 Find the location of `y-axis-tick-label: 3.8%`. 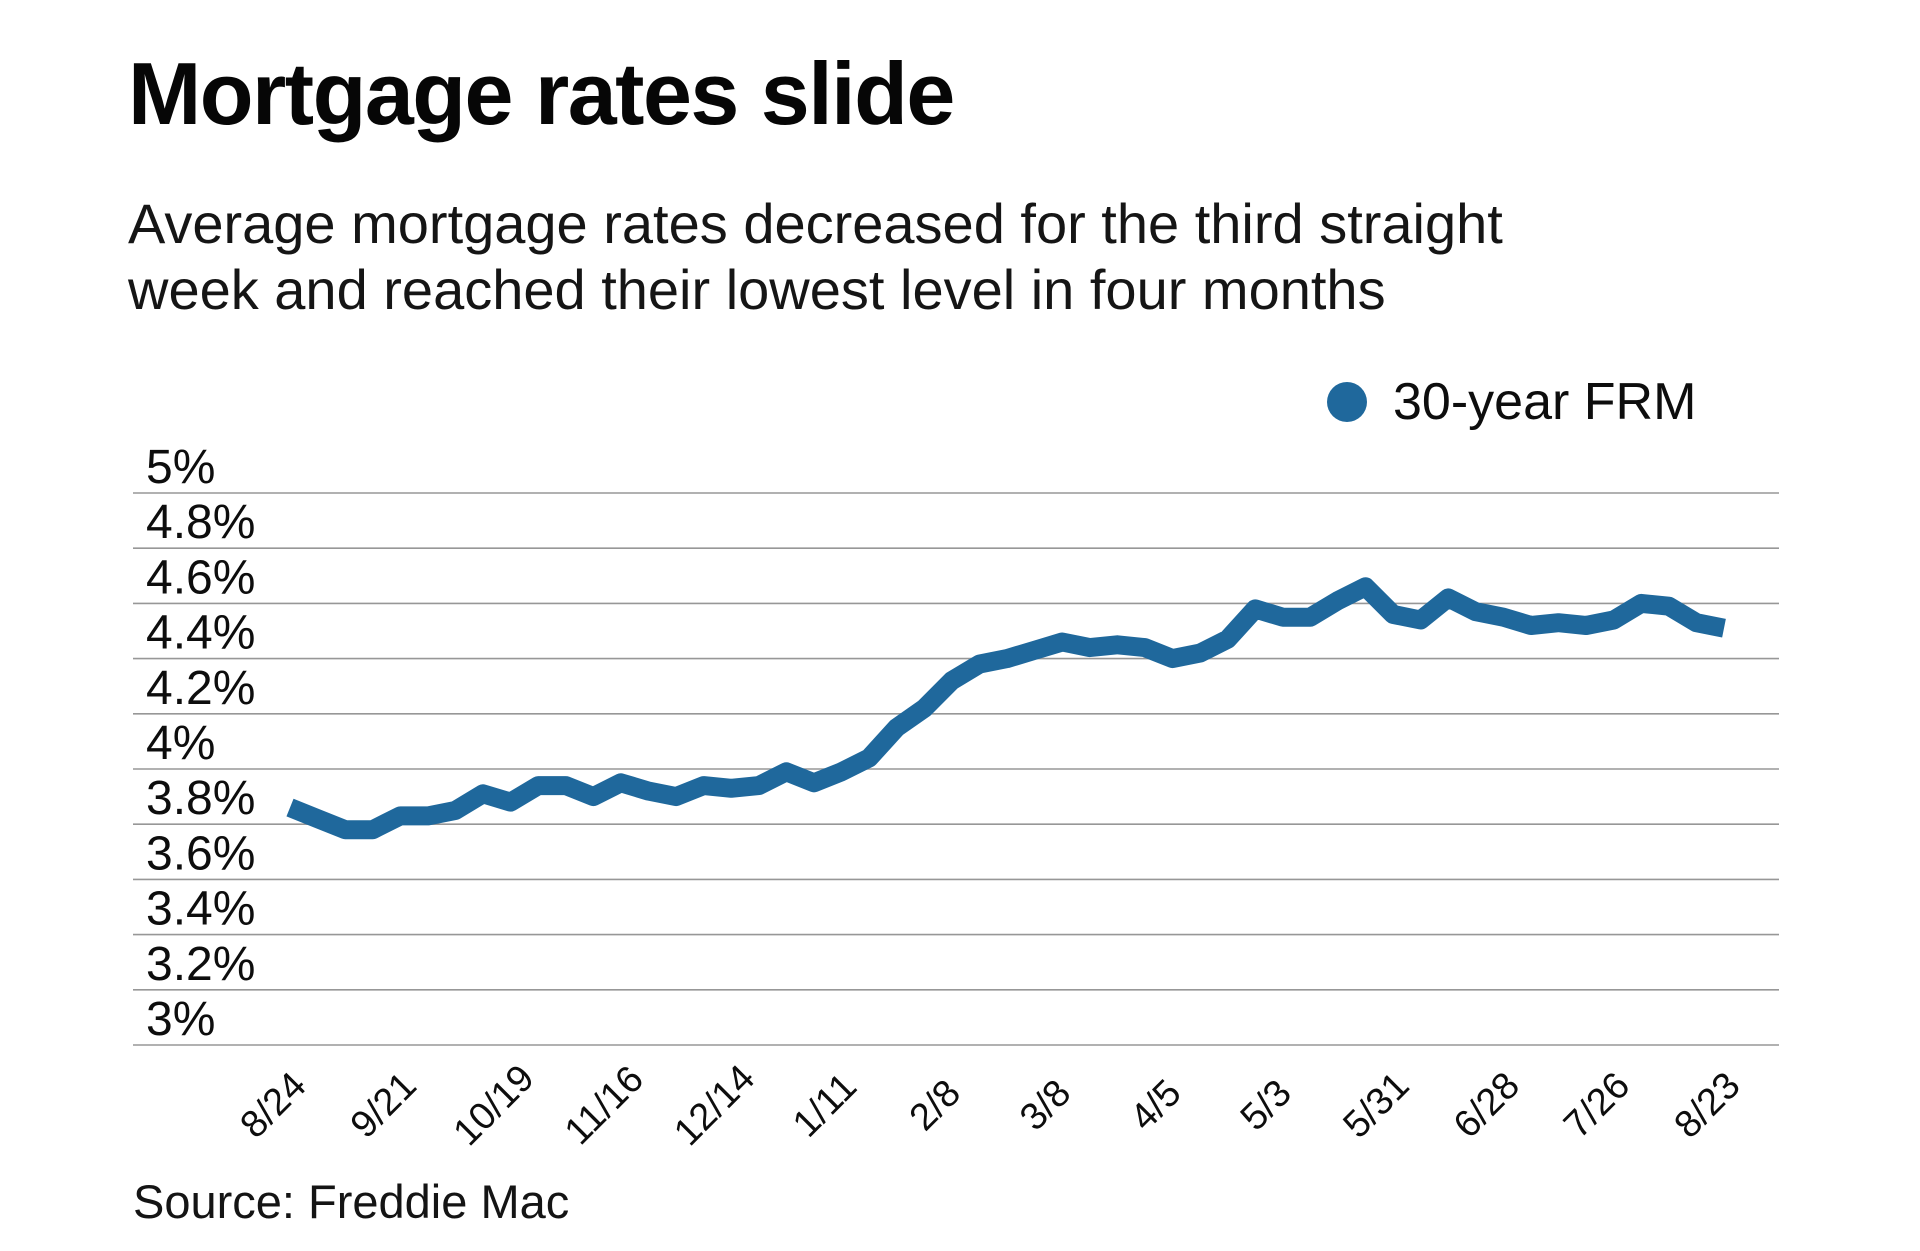

y-axis-tick-label: 3.8% is located at coordinates (200, 798).